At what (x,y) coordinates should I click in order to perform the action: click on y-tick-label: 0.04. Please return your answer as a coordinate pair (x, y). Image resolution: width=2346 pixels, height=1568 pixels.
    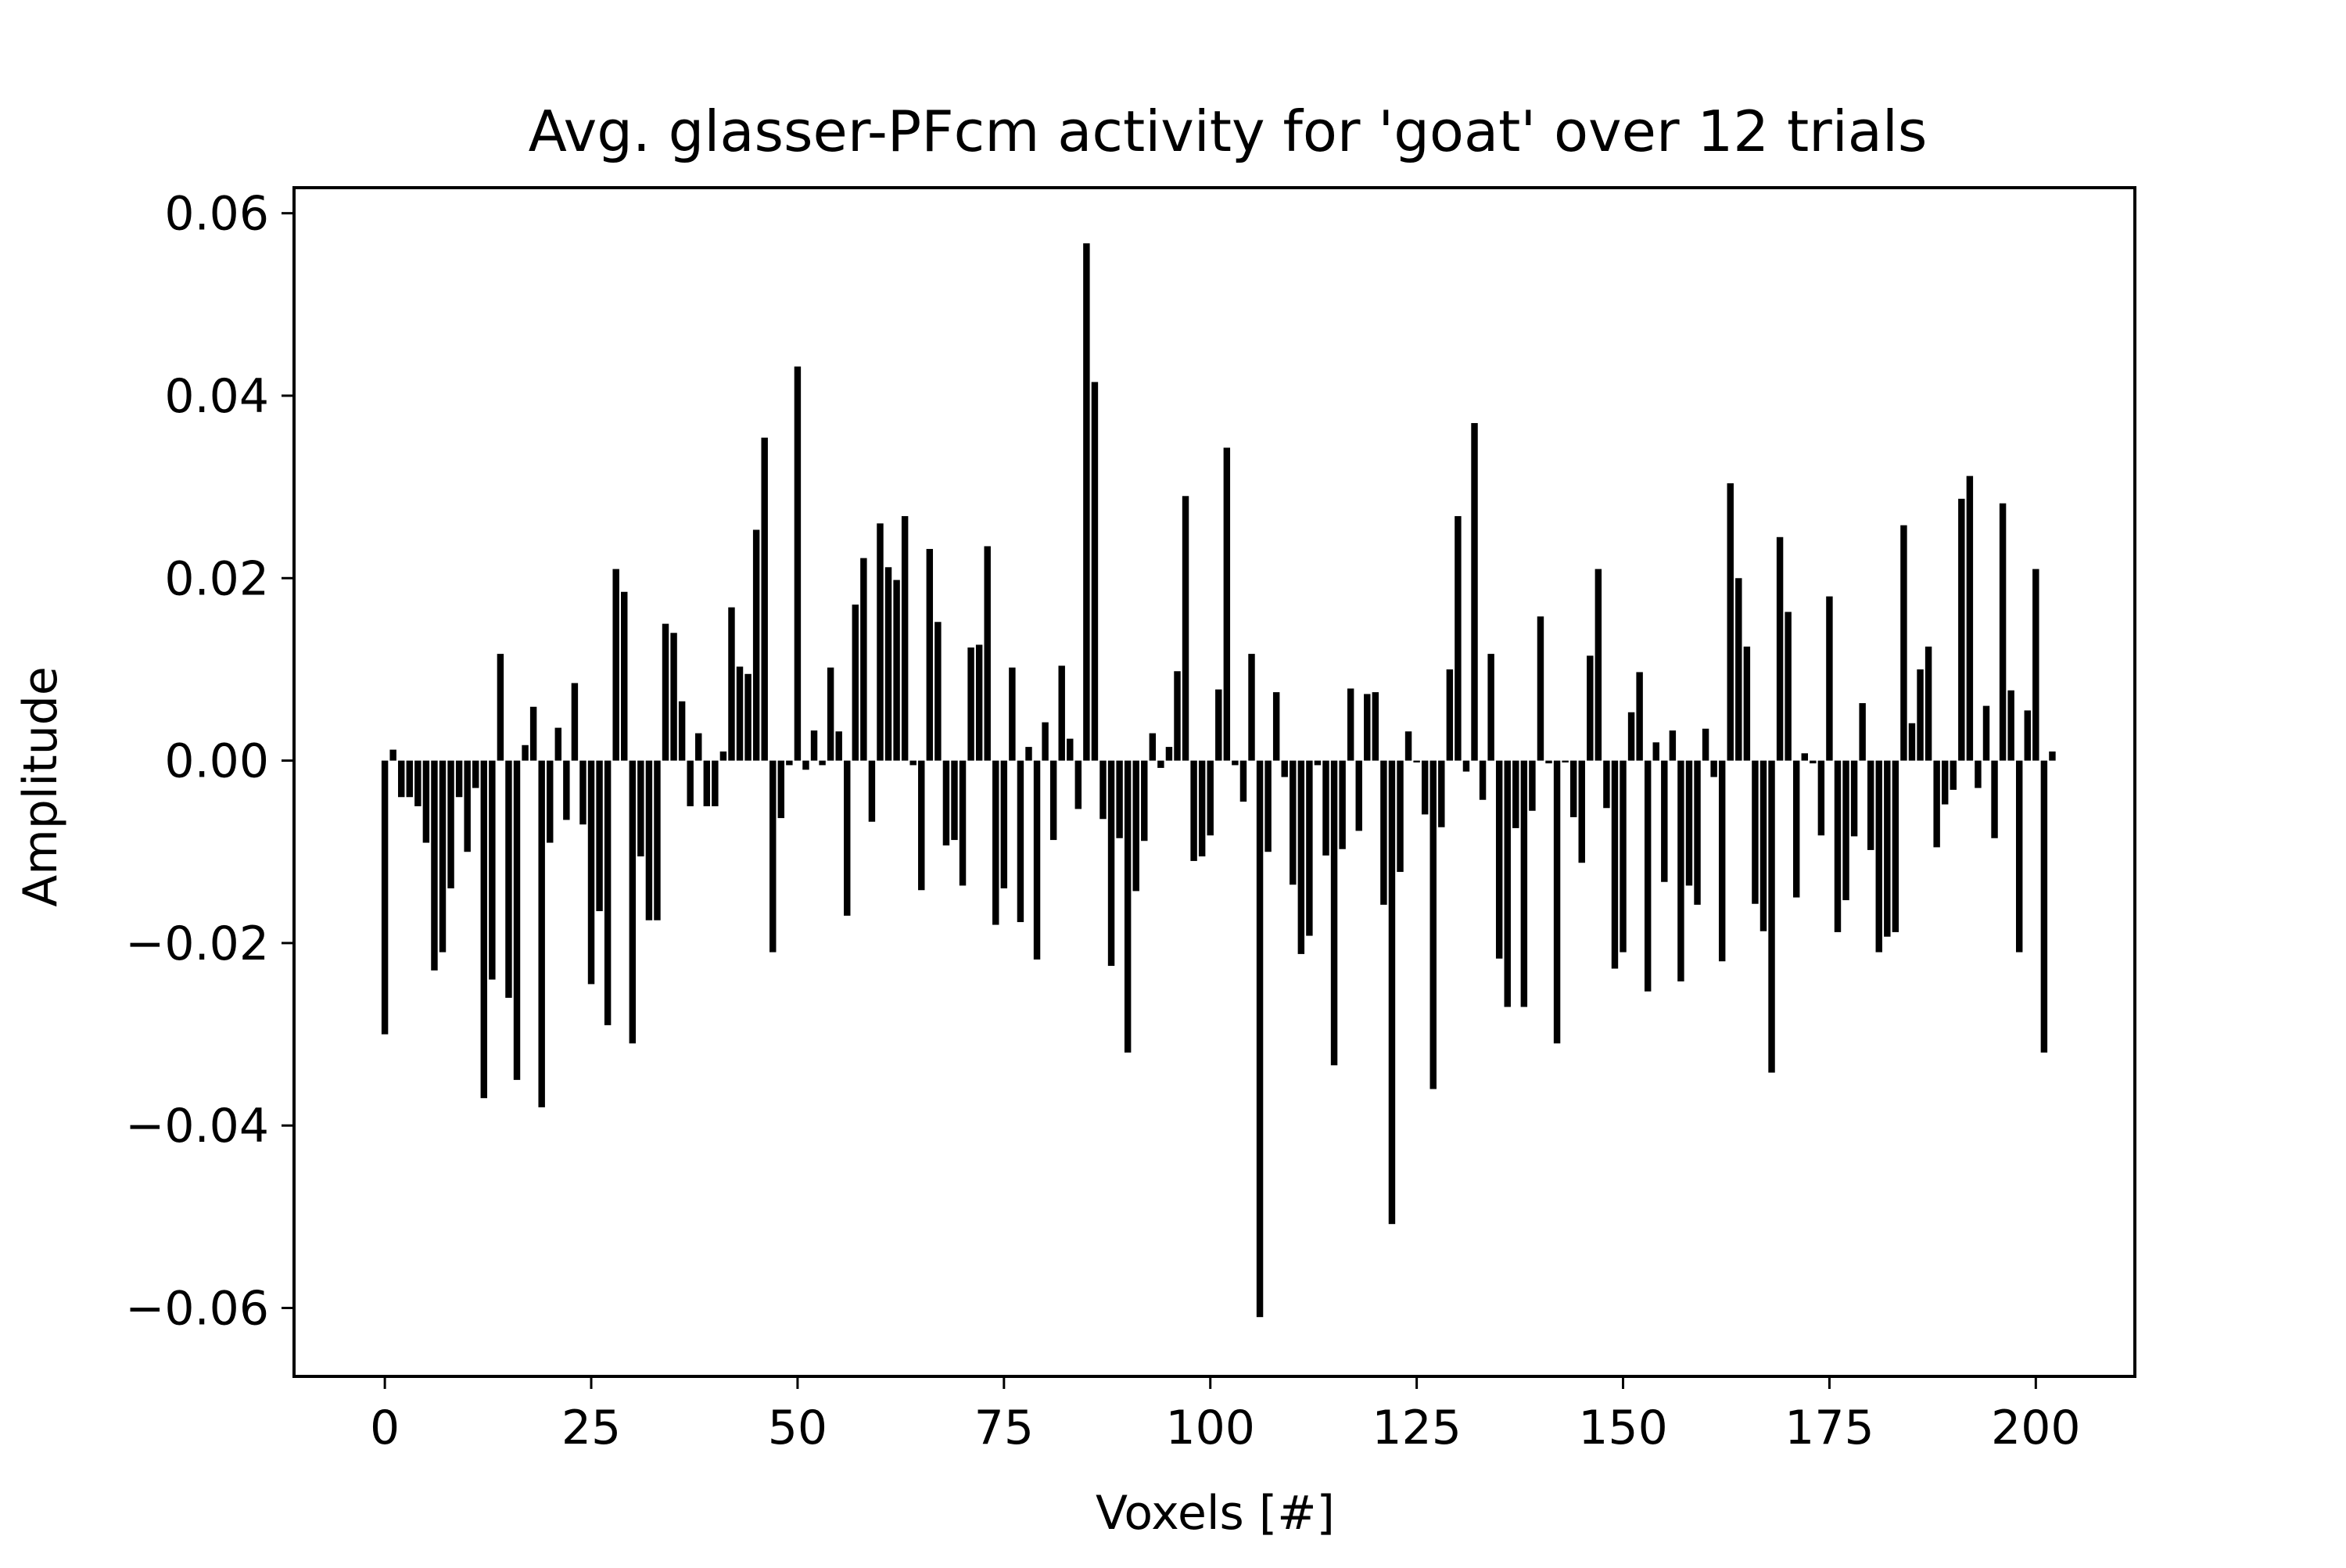
    Looking at the image, I should click on (216, 396).